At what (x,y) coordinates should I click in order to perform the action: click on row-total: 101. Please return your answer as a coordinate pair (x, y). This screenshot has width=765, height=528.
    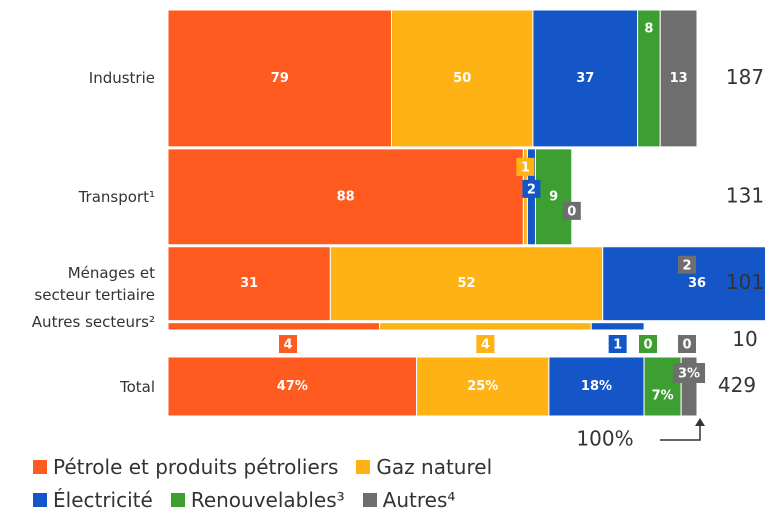
    Looking at the image, I should click on (745, 282).